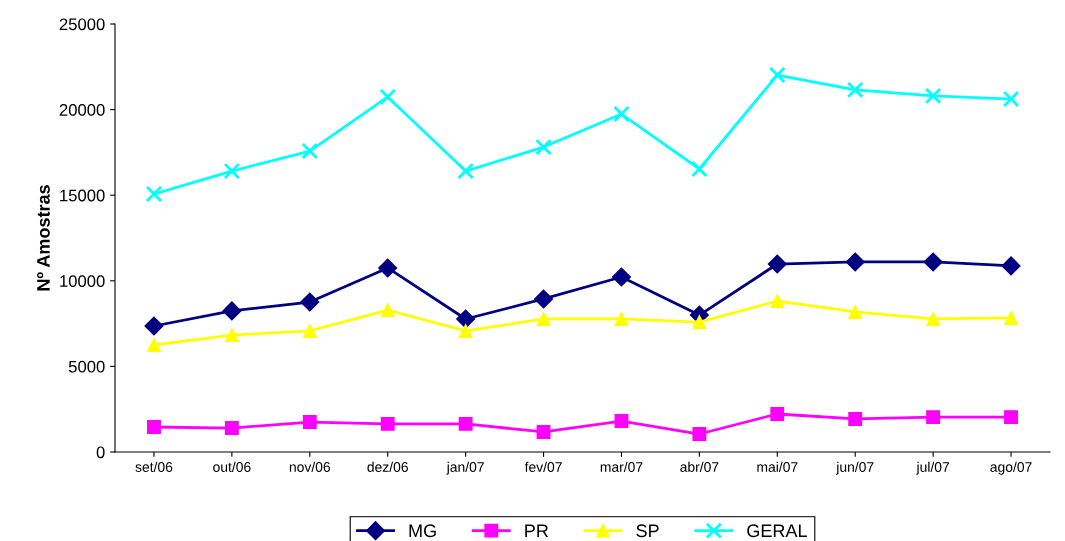 This screenshot has width=1065, height=541. I want to click on x-tick-label: dez/06, so click(387, 466).